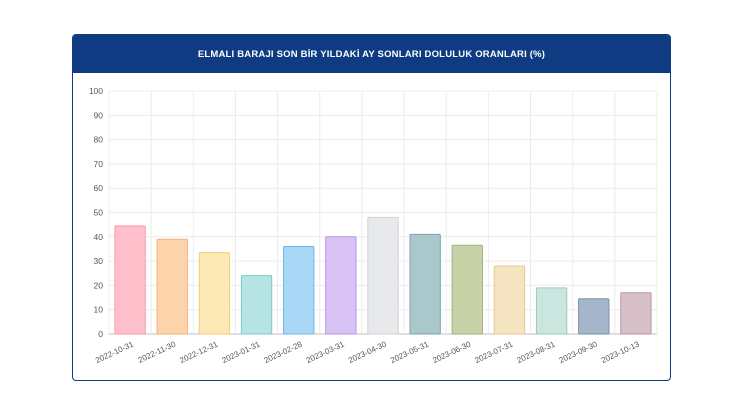 The image size is (750, 414). I want to click on x-tick-label: 2023-02-28, so click(283, 352).